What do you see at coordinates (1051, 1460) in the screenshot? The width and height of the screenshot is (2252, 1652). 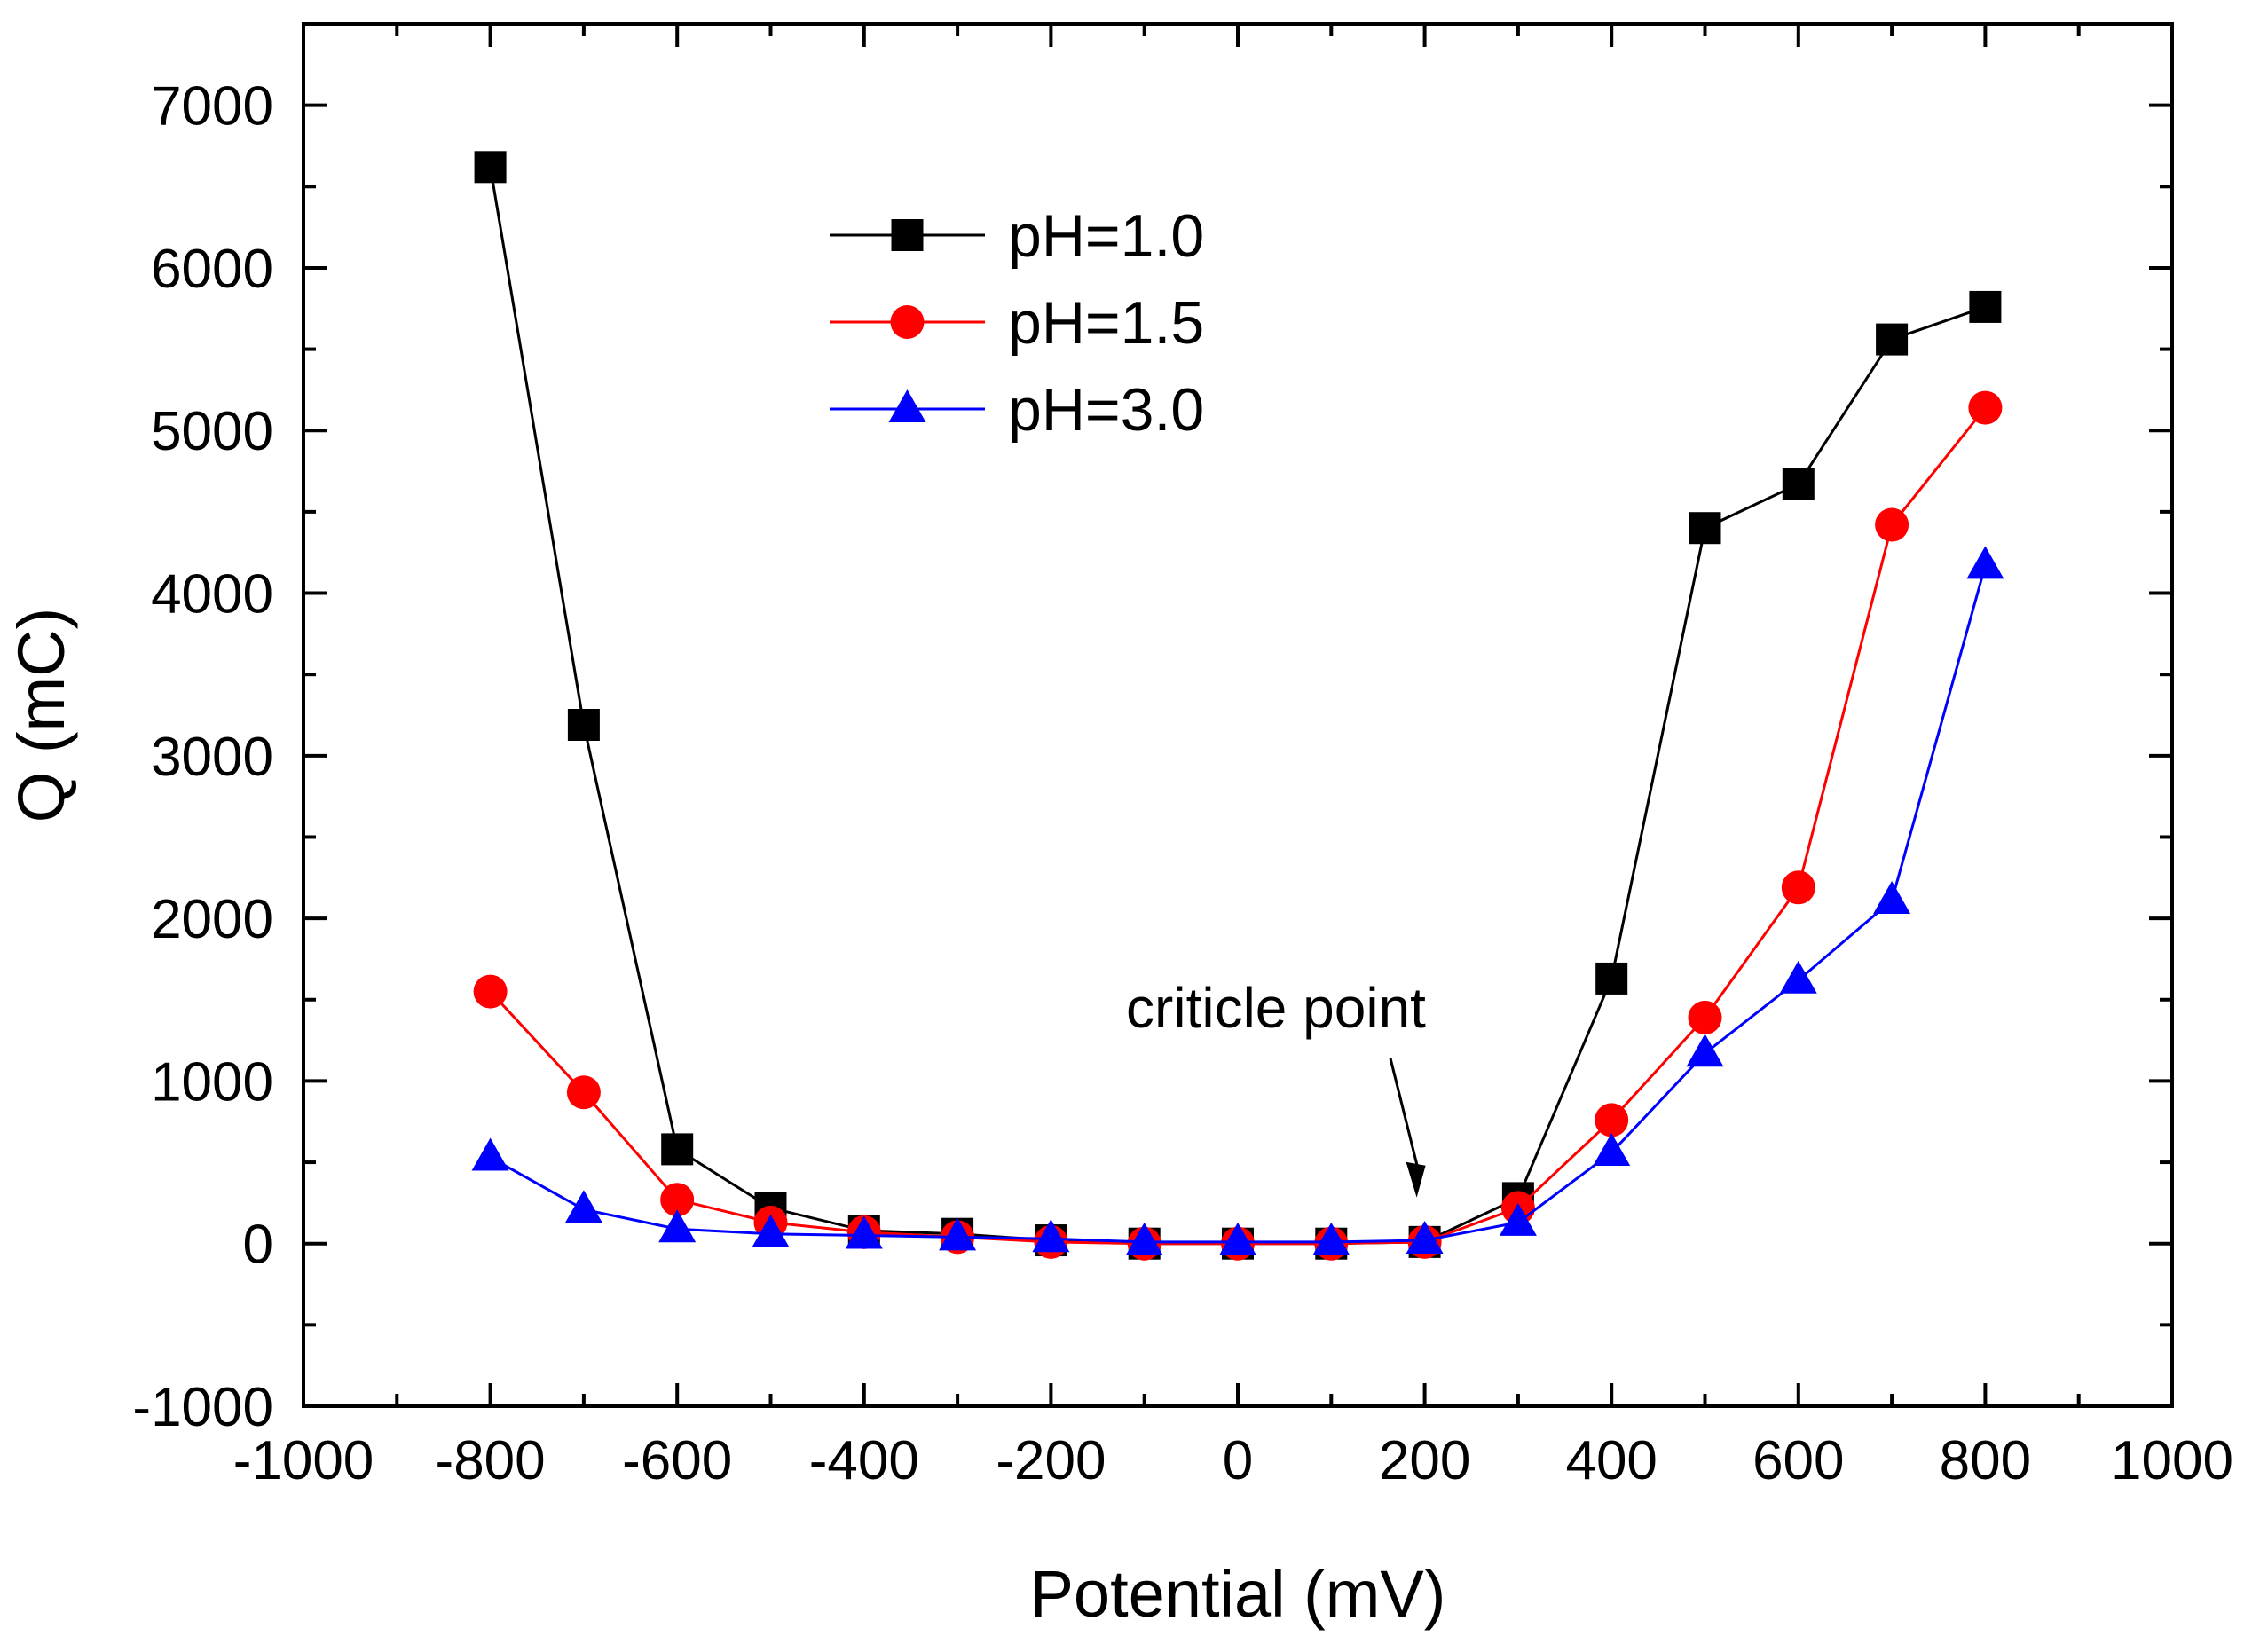 I see `x-tick-label: -200` at bounding box center [1051, 1460].